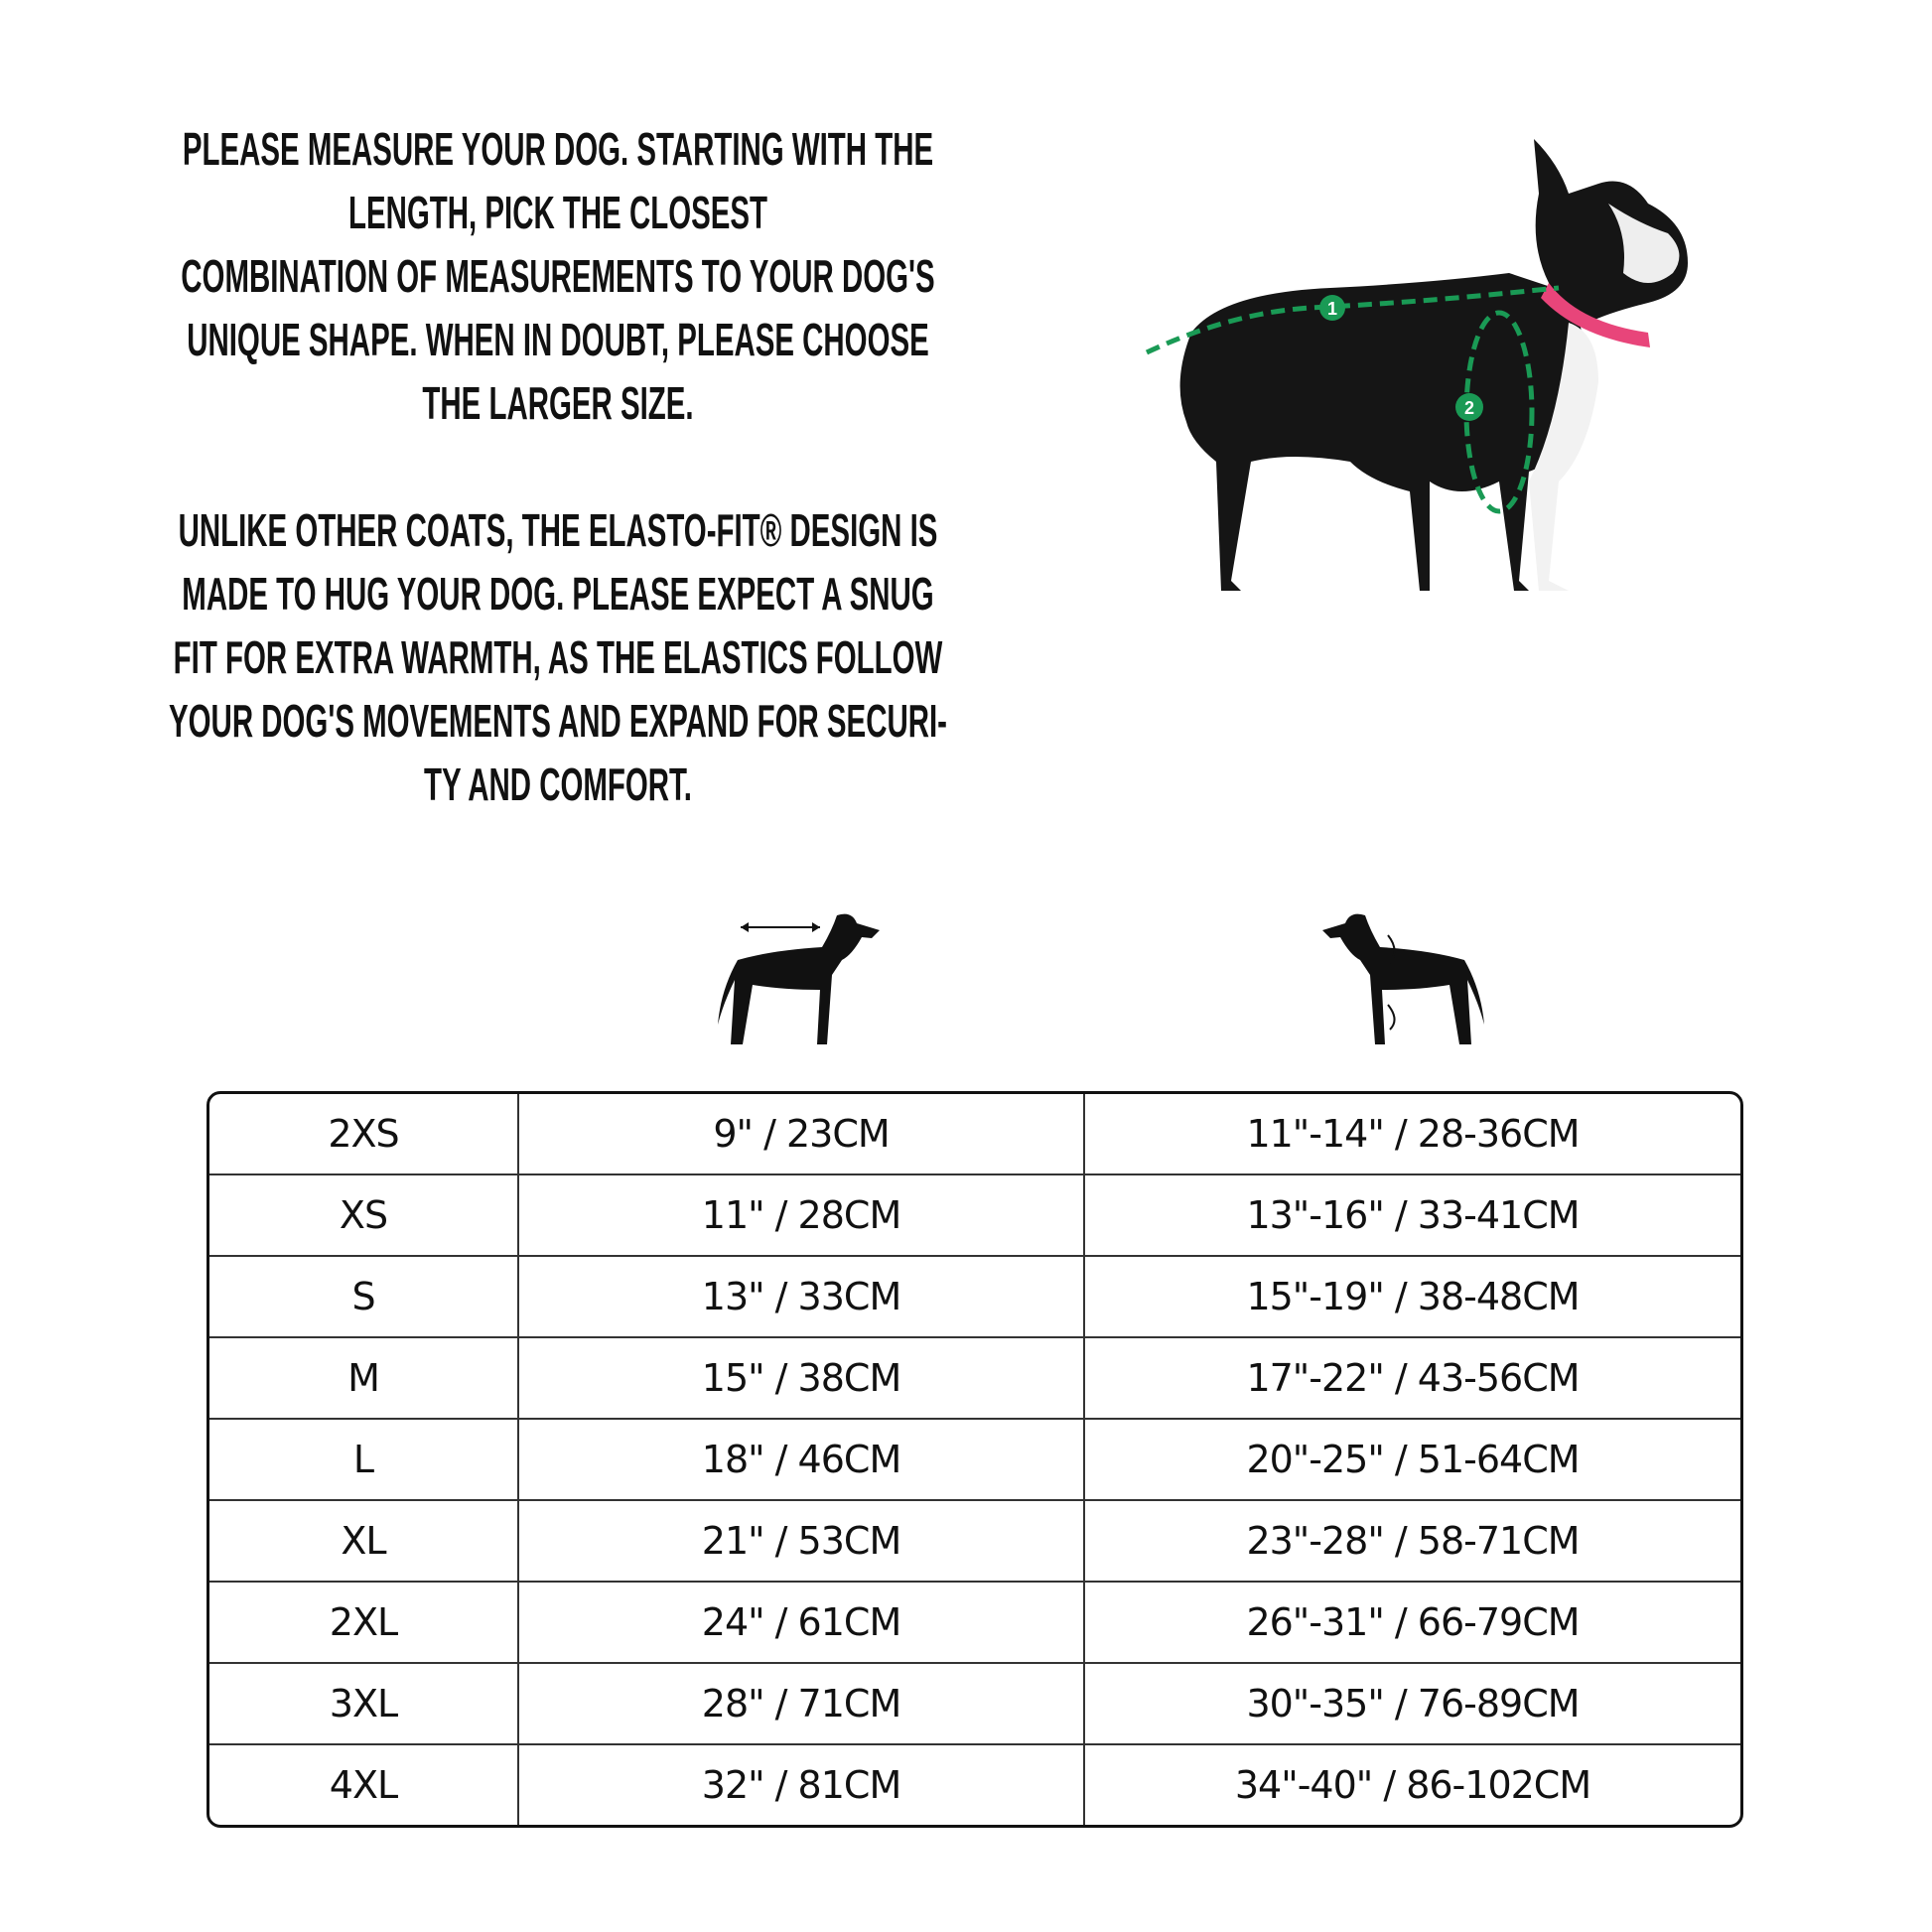 The image size is (1932, 1932). I want to click on table-row: XL 21" / 53CM 23"-28" / 58-71CM, so click(975, 1542).